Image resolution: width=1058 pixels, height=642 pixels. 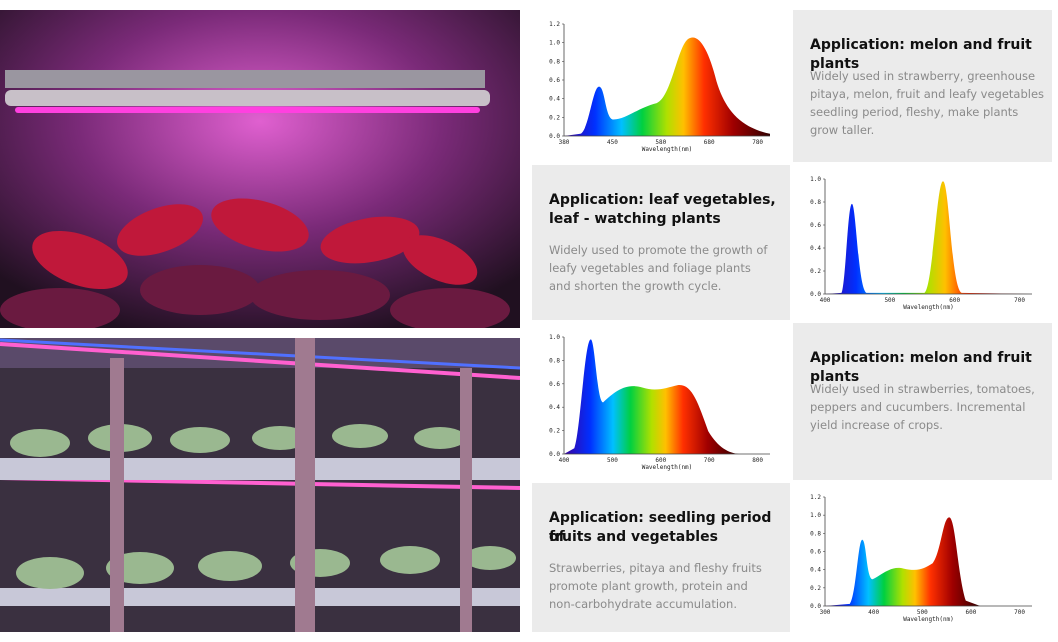 What do you see at coordinates (633, 537) in the screenshot?
I see `panel-title: fruits and vegetables` at bounding box center [633, 537].